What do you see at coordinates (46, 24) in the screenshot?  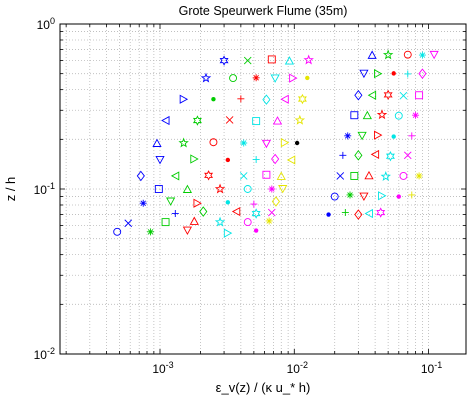 I see `y-tick-label: 10⁰` at bounding box center [46, 24].